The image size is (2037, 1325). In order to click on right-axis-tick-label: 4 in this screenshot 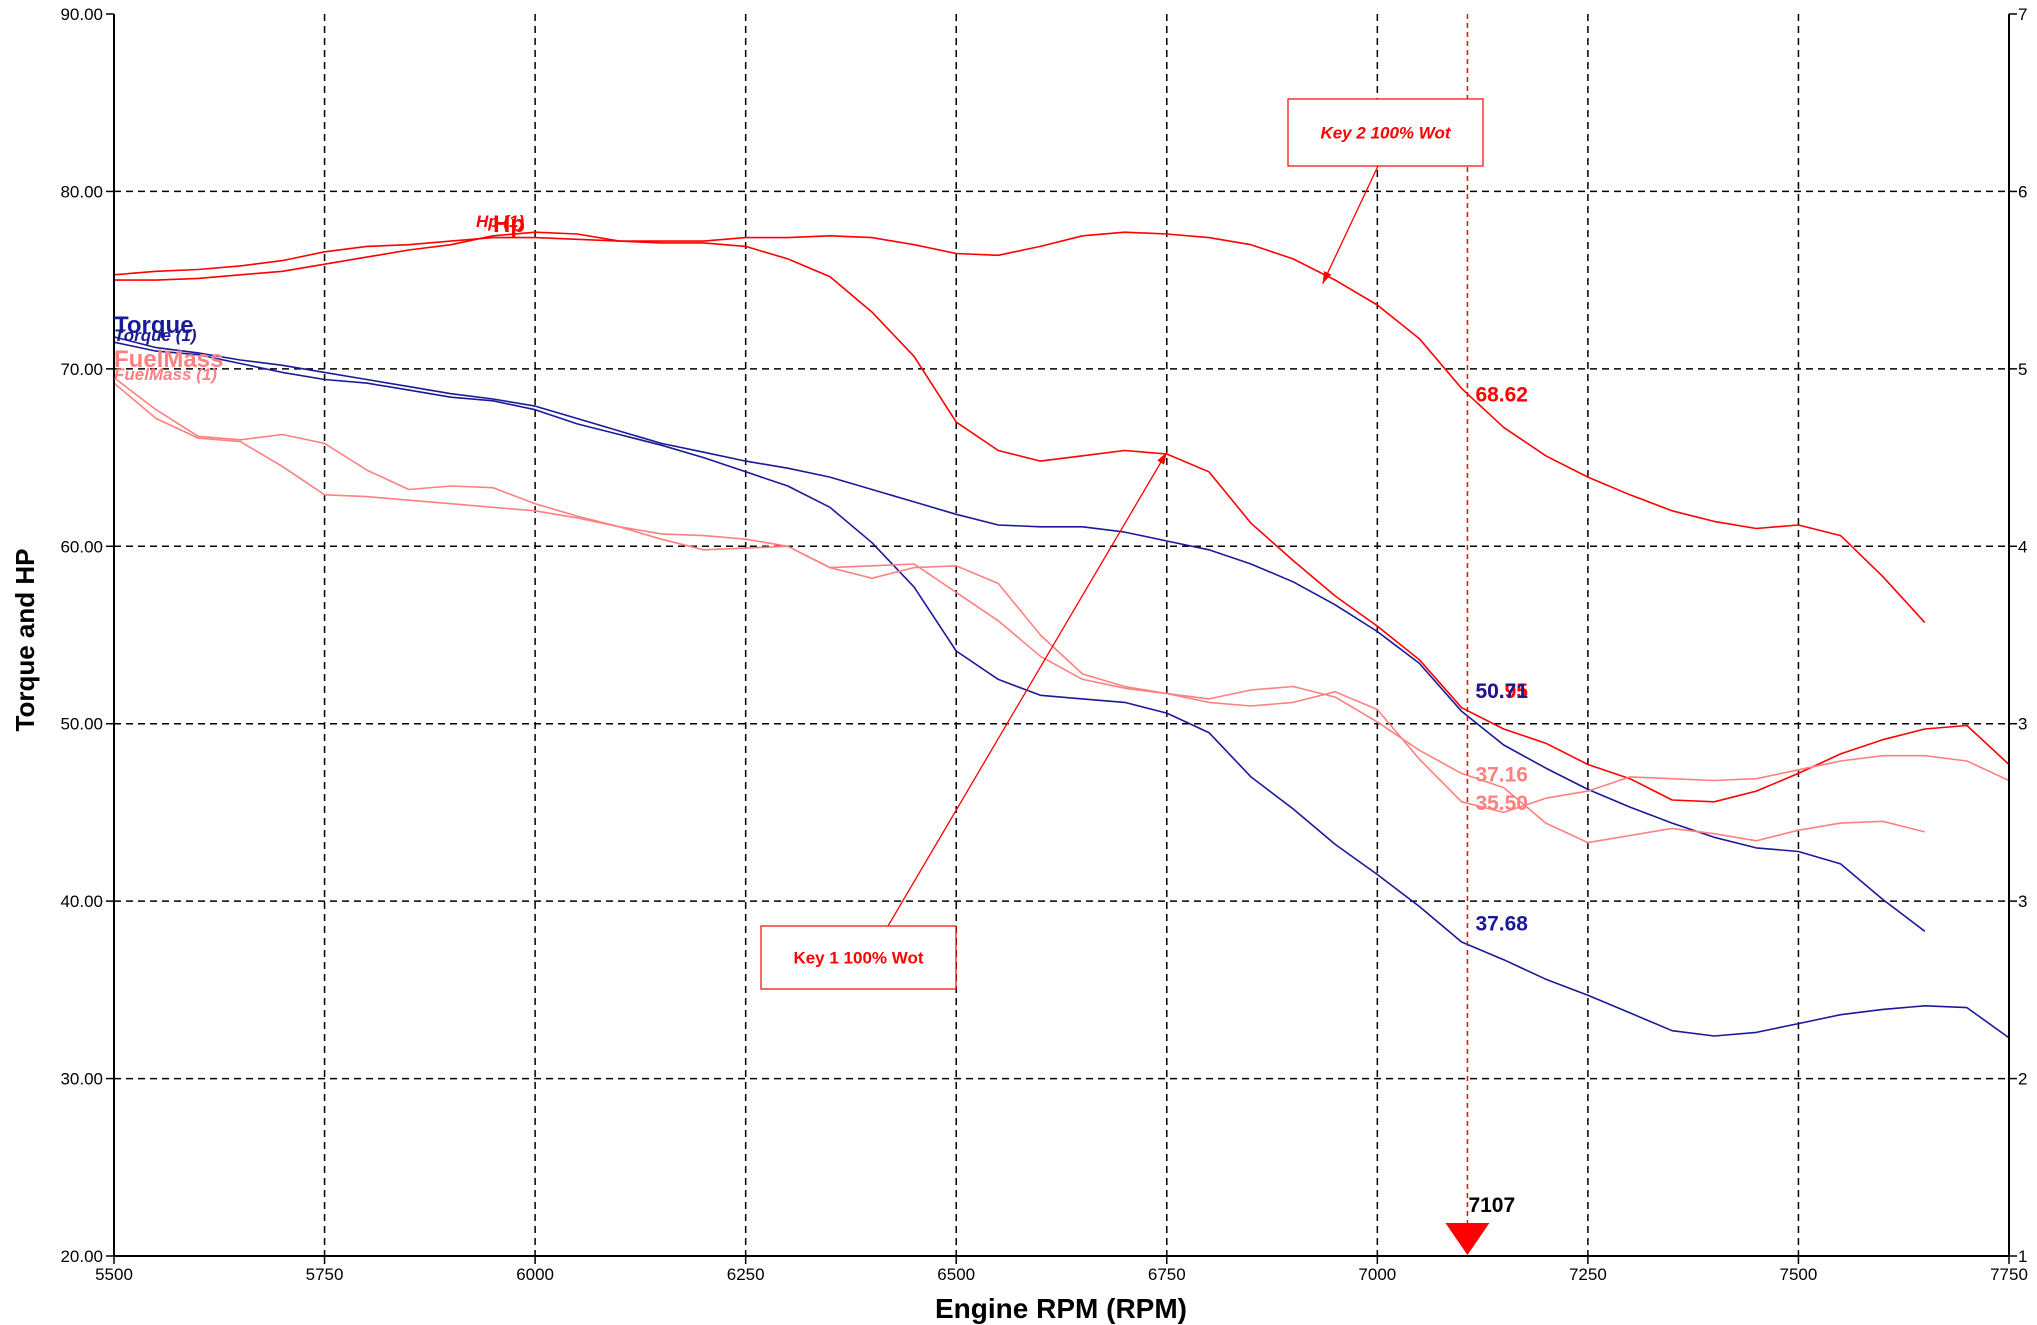, I will do `click(2022, 546)`.